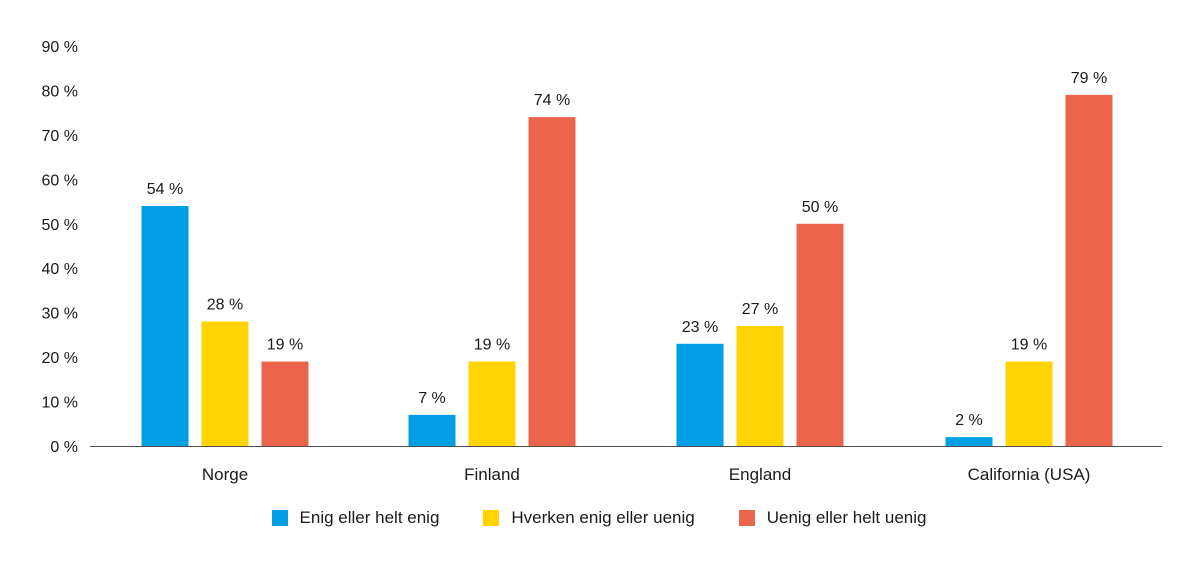  What do you see at coordinates (646, 474) in the screenshot?
I see `category-labels: Norge Finland England California (USA)` at bounding box center [646, 474].